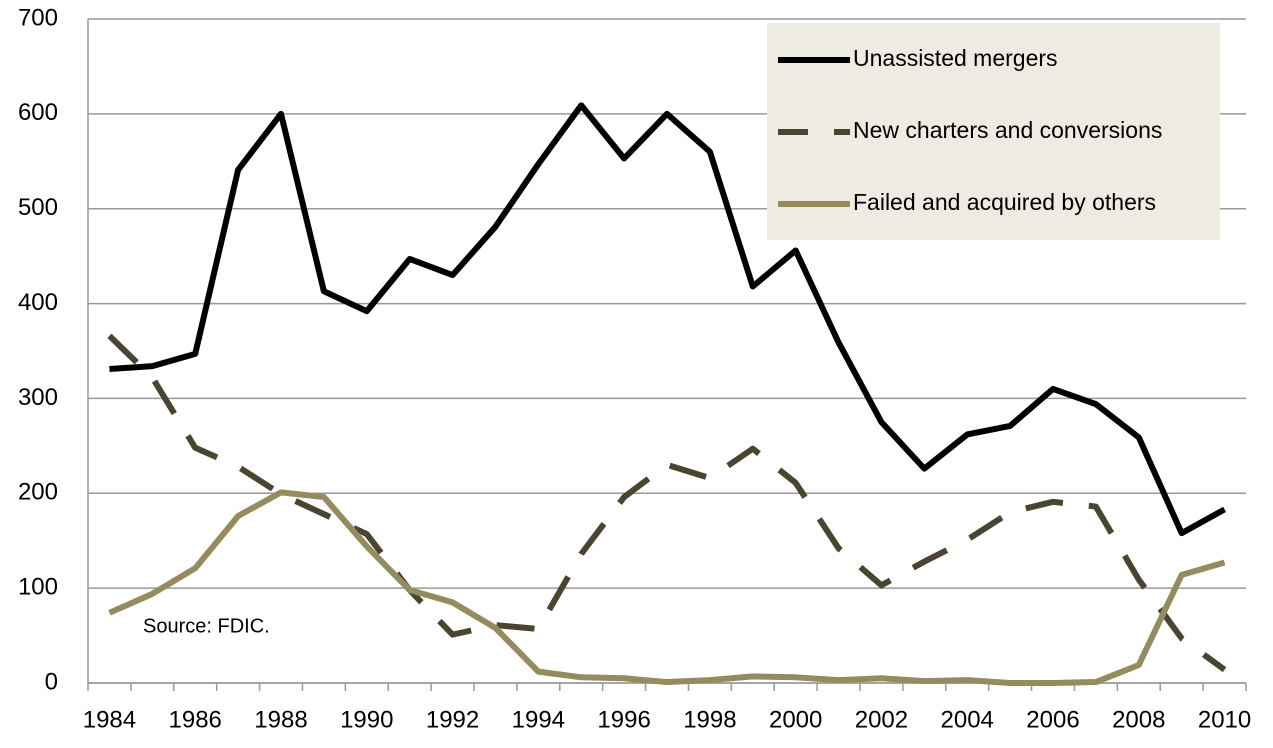  What do you see at coordinates (206, 626) in the screenshot?
I see `annotation: Source: FDIC.` at bounding box center [206, 626].